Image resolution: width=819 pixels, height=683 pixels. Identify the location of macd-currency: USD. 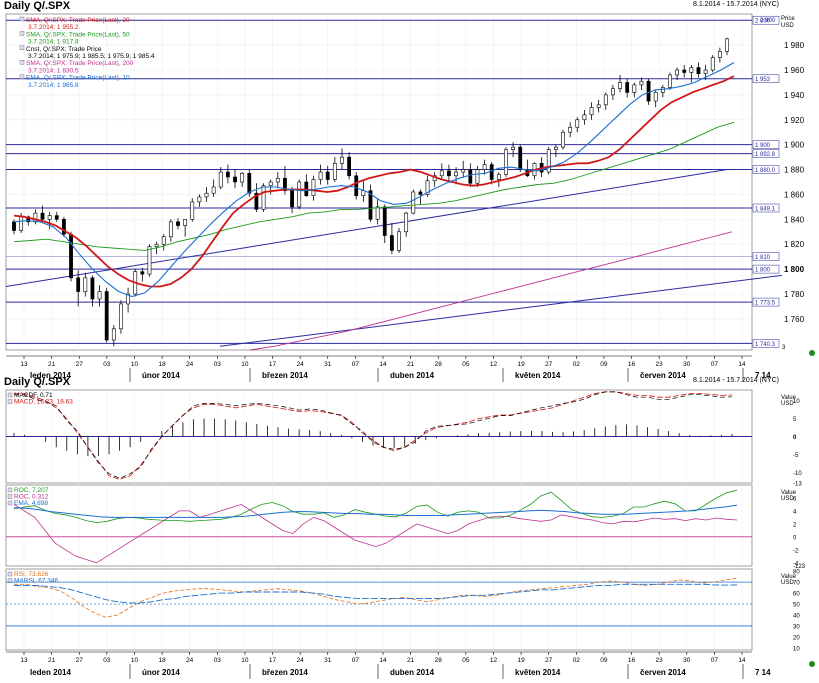
(787, 404).